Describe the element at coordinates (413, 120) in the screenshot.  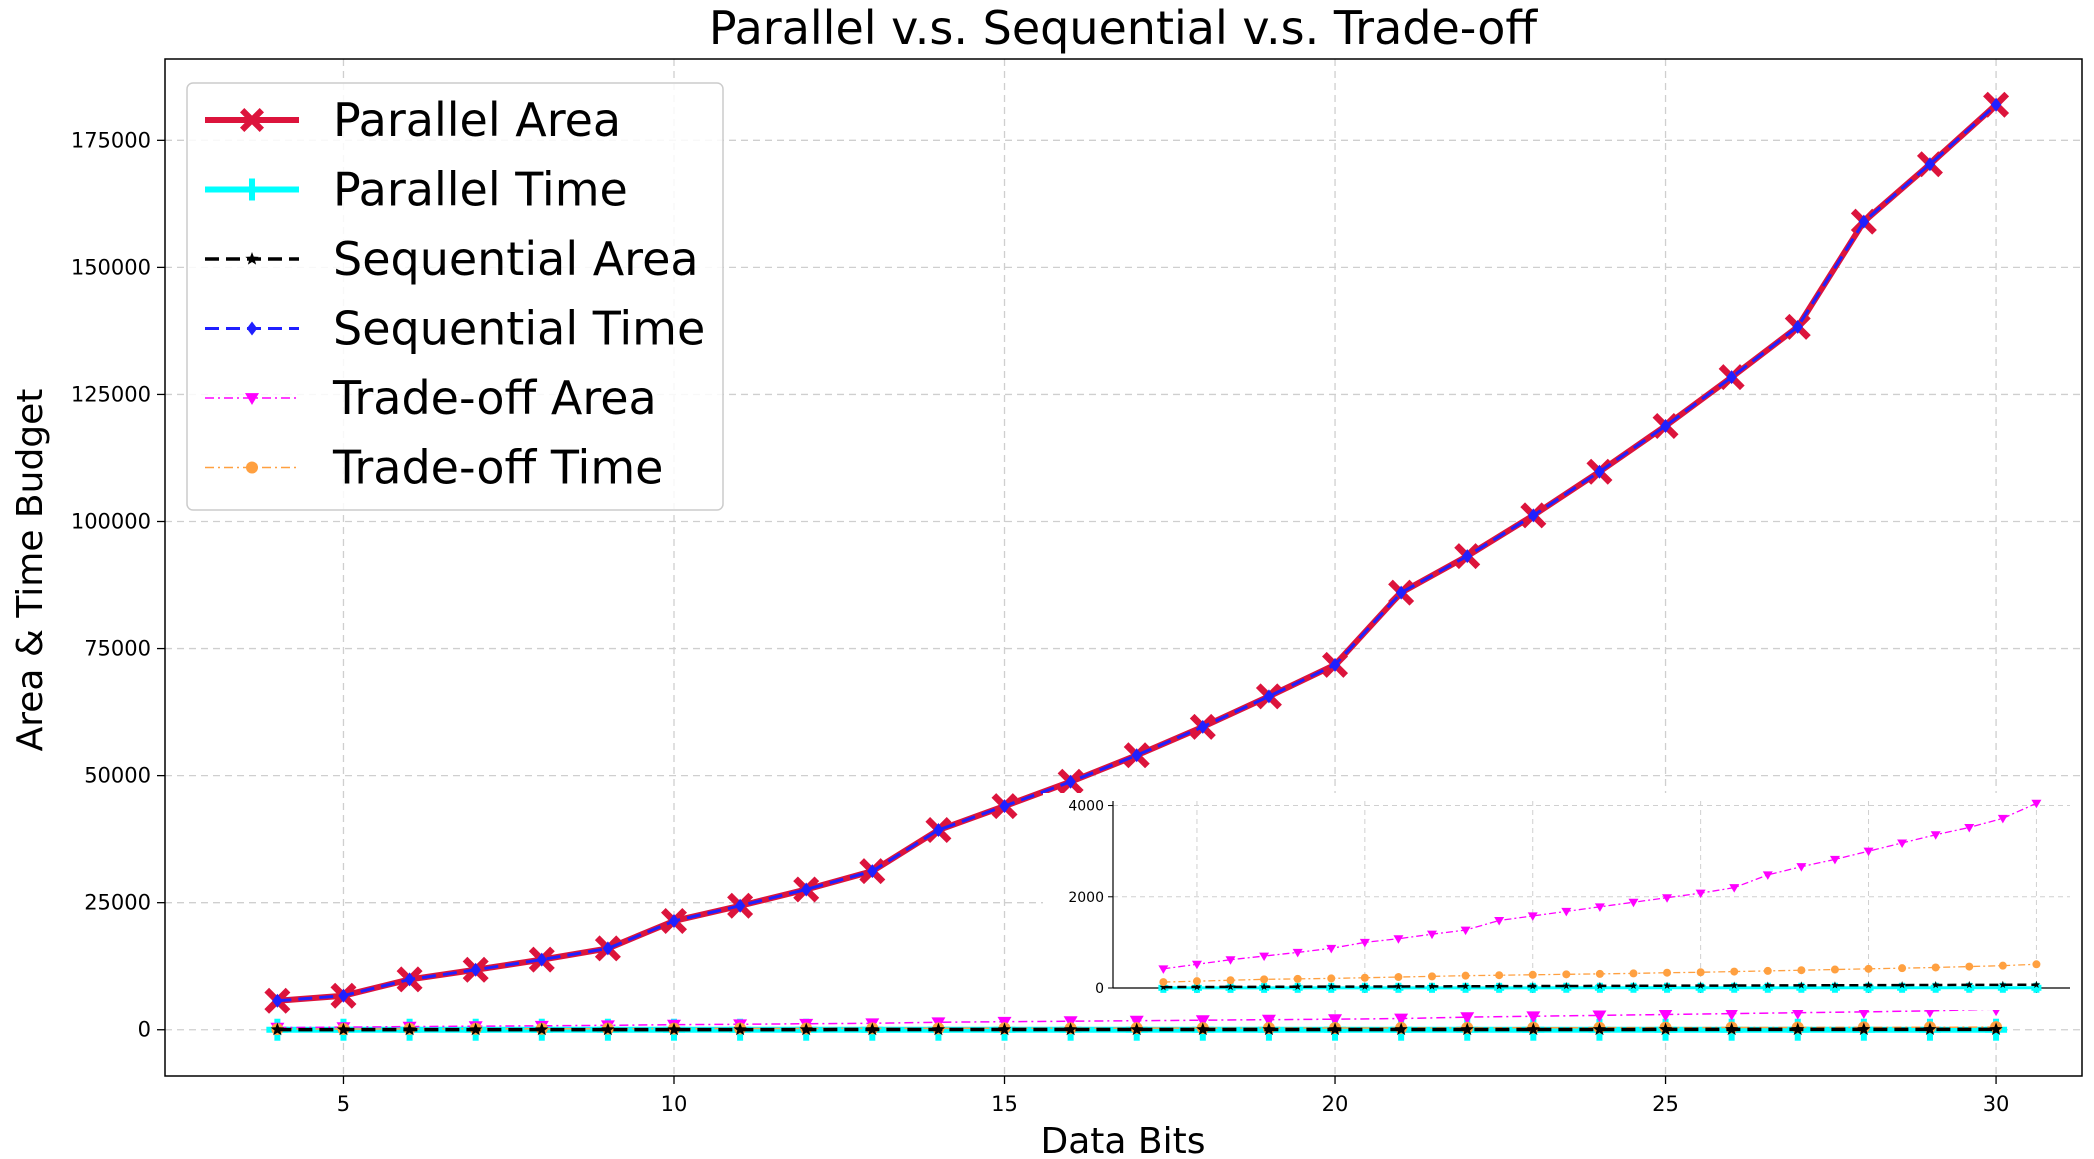
I see `legend-entry-parallel-area: Parallel Area` at that location.